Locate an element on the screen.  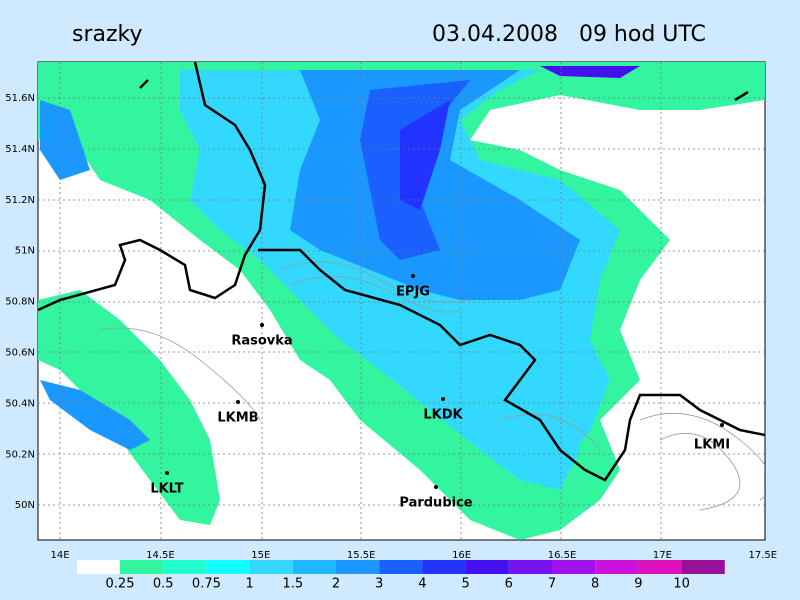
lat-label: 50N is located at coordinates (25, 505).